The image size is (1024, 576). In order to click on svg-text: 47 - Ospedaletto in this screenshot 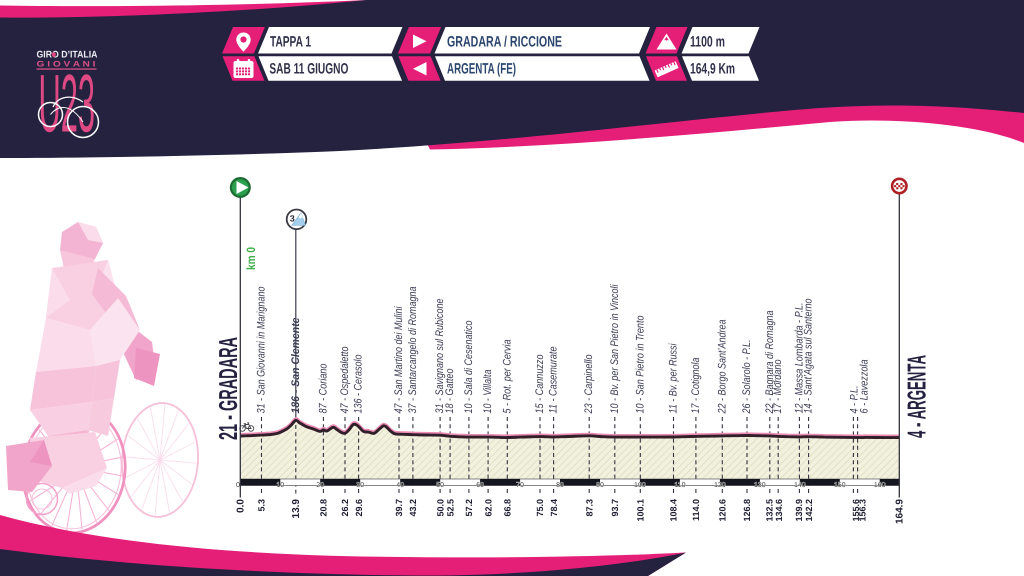, I will do `click(345, 380)`.